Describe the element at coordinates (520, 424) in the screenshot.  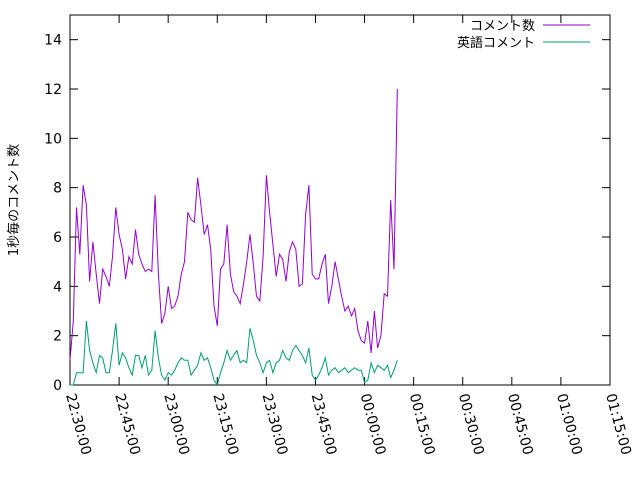
I see `x-tick-label: 00:45:00` at that location.